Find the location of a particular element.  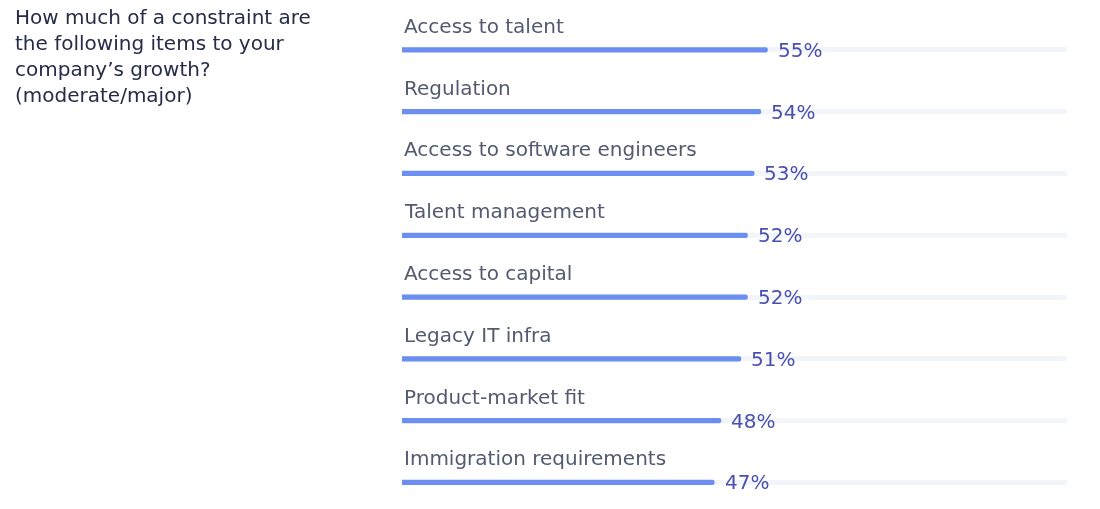

y-tick-label: Talent management is located at coordinates (505, 211).